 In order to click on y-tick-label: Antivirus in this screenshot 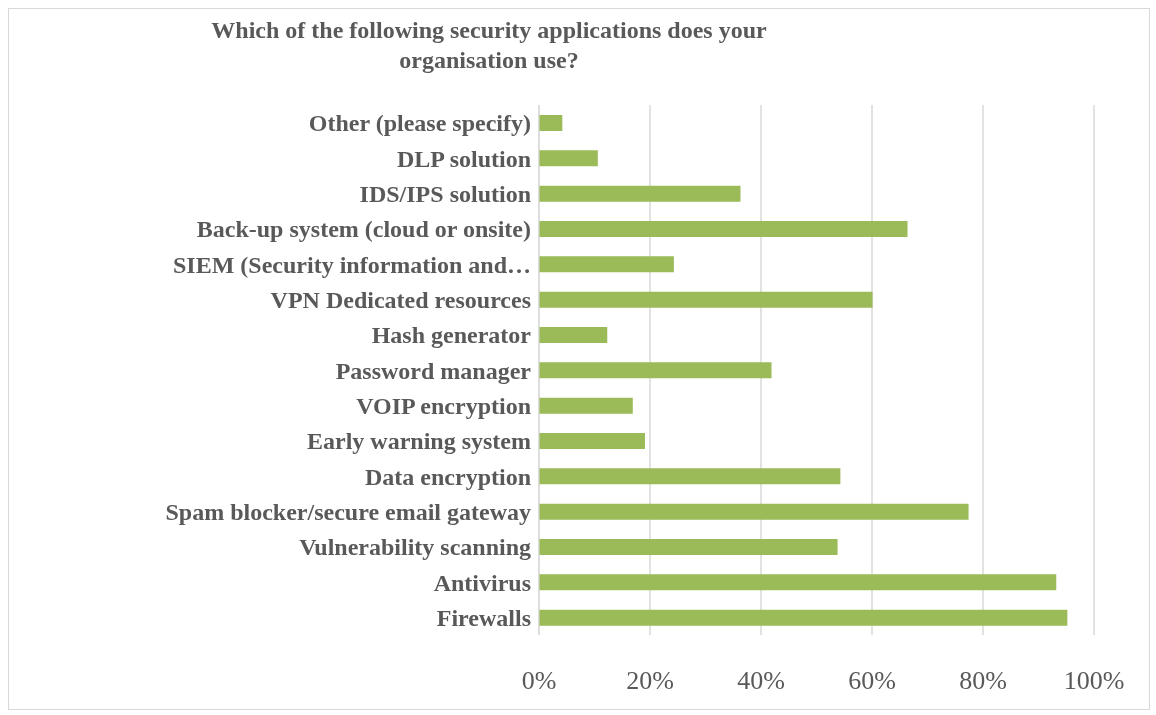, I will do `click(482, 582)`.